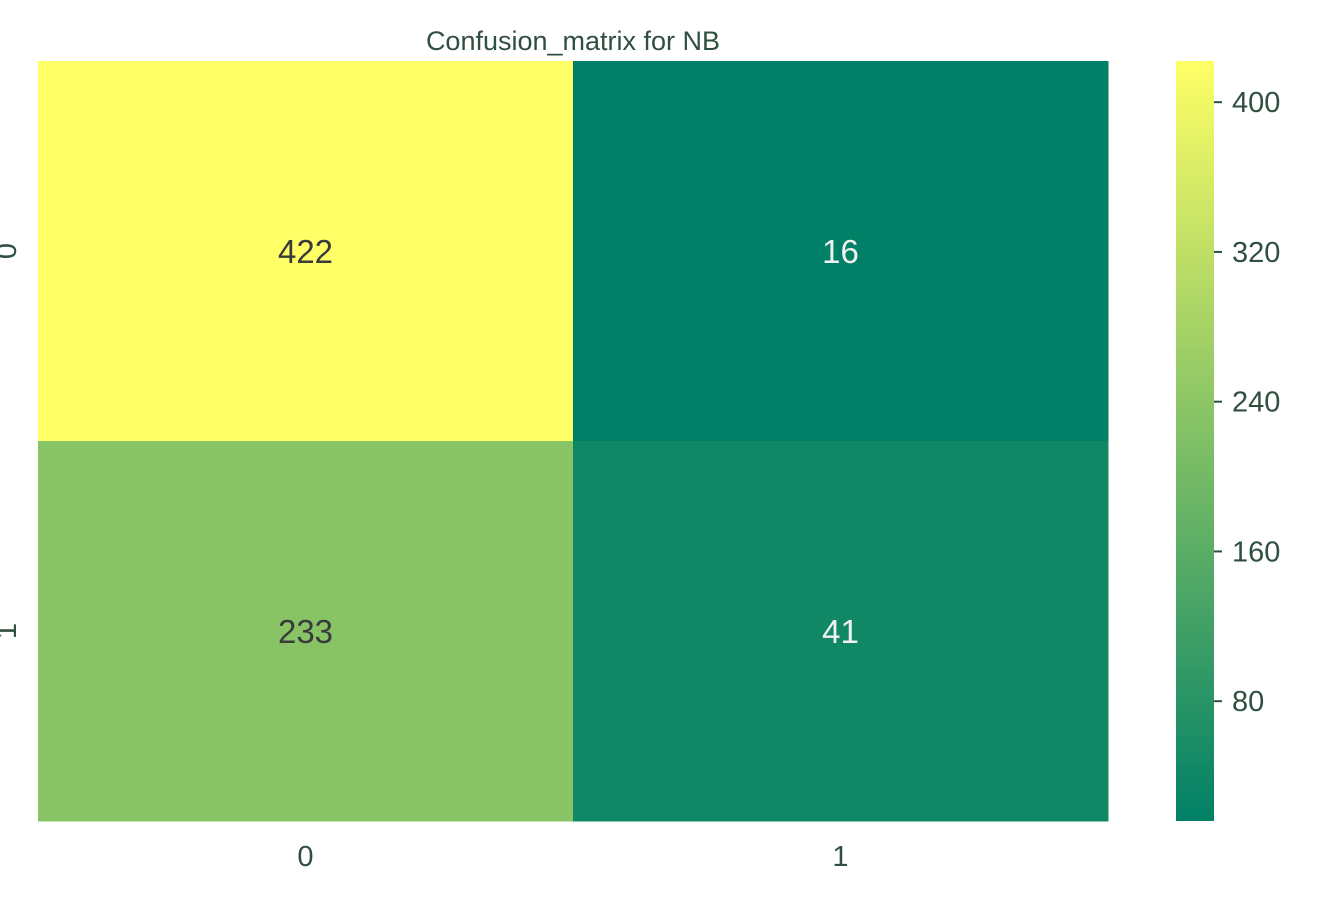 The height and width of the screenshot is (898, 1334). Describe the element at coordinates (11, 631) in the screenshot. I see `y-tick-label: 1` at that location.